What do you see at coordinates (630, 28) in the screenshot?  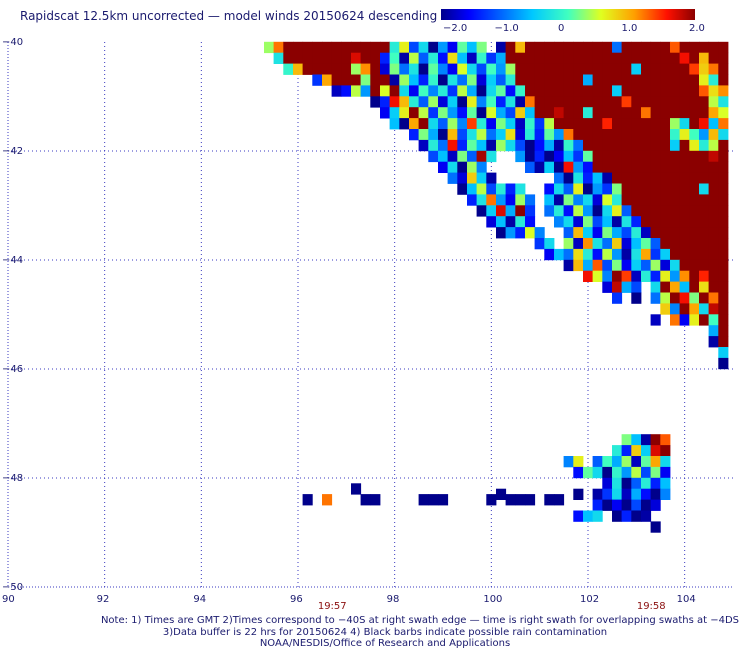 I see `colorbar-tick-label: 1.0` at bounding box center [630, 28].